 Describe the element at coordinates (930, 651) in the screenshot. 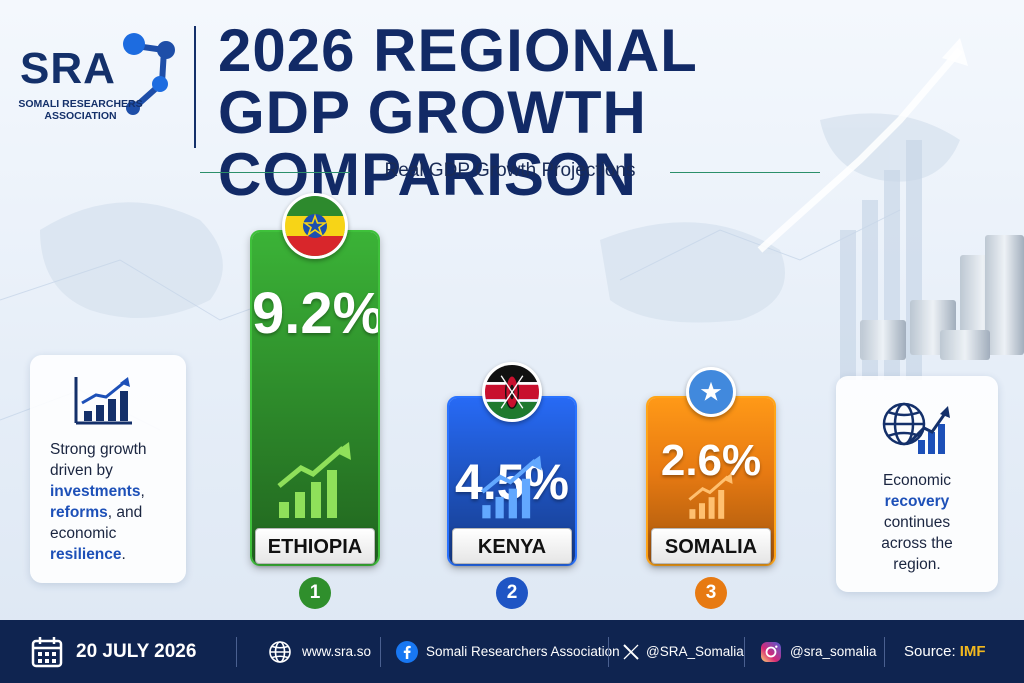

I see `source-label: Source:` at that location.